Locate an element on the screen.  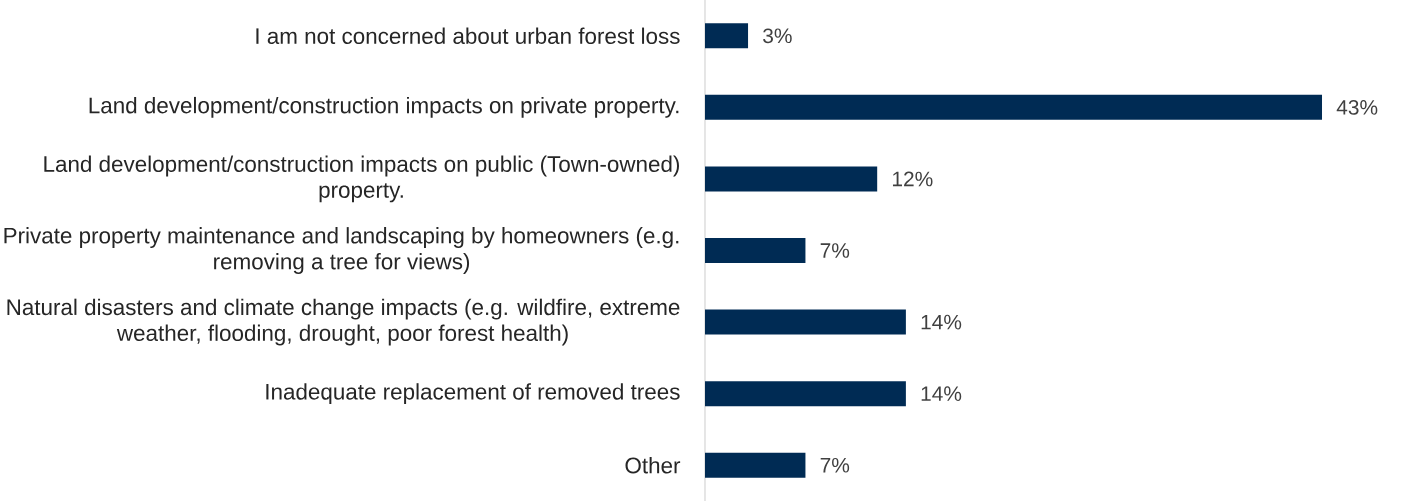
data-label: 43% is located at coordinates (1357, 107).